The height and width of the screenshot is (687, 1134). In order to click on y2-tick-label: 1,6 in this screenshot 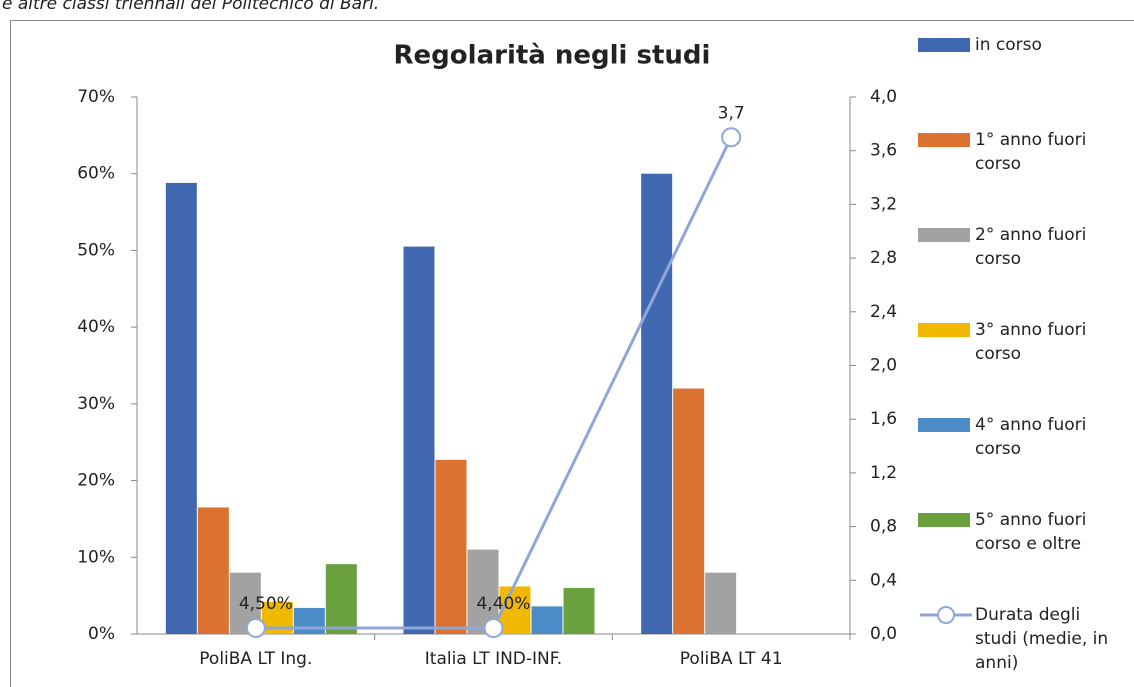, I will do `click(883, 419)`.